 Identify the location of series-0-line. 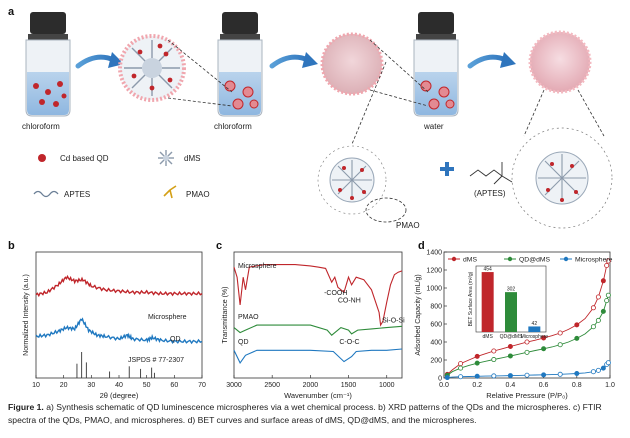
(527, 317).